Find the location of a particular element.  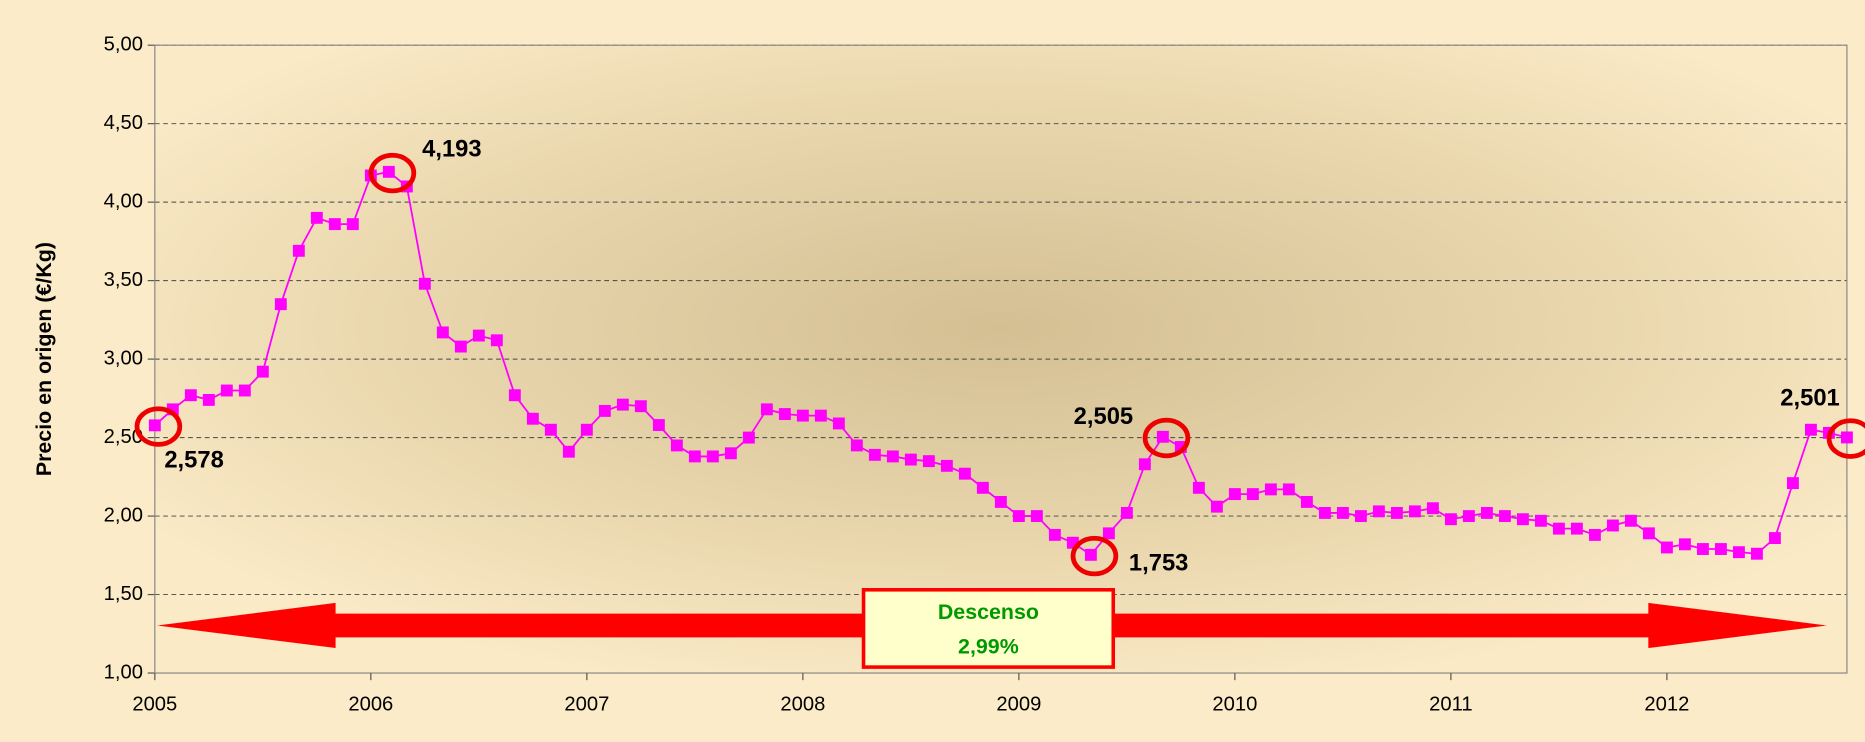

data-label: 4,193 is located at coordinates (451, 149).